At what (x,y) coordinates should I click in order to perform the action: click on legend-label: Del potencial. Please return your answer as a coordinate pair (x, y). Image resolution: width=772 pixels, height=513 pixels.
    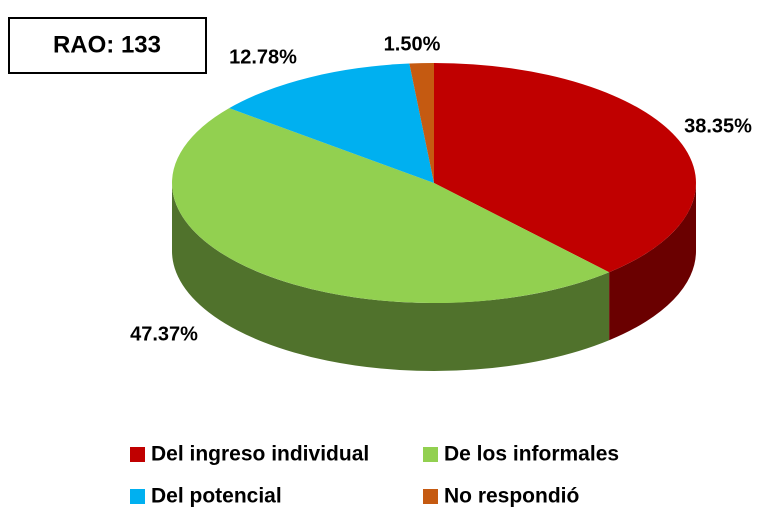
    Looking at the image, I should click on (216, 496).